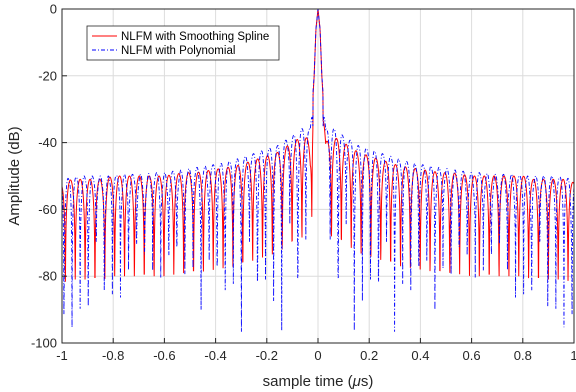 This screenshot has width=576, height=392. What do you see at coordinates (44, 343) in the screenshot?
I see `y-tick-label: -100` at bounding box center [44, 343].